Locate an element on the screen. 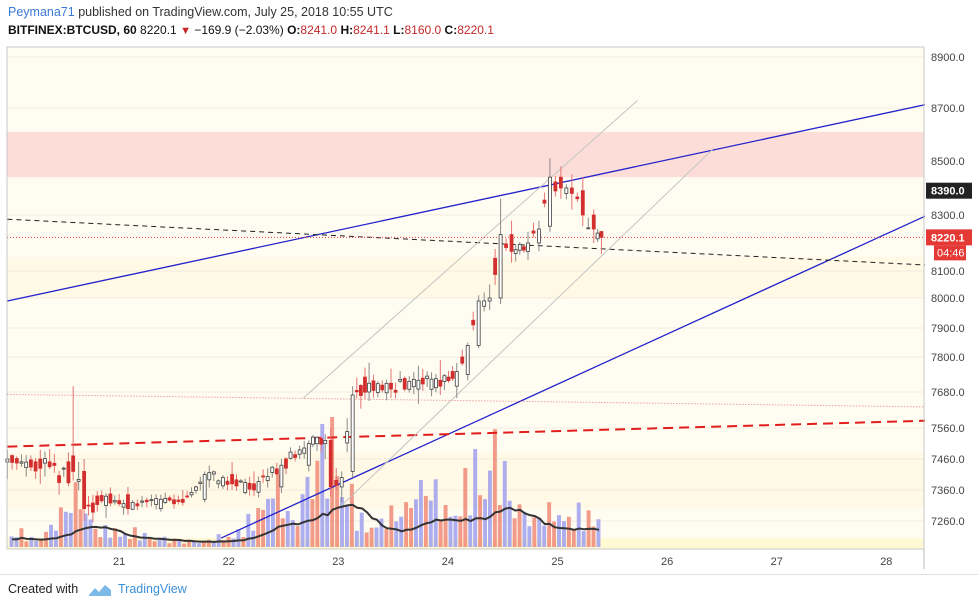  red-dashed-support is located at coordinates (470, 433).